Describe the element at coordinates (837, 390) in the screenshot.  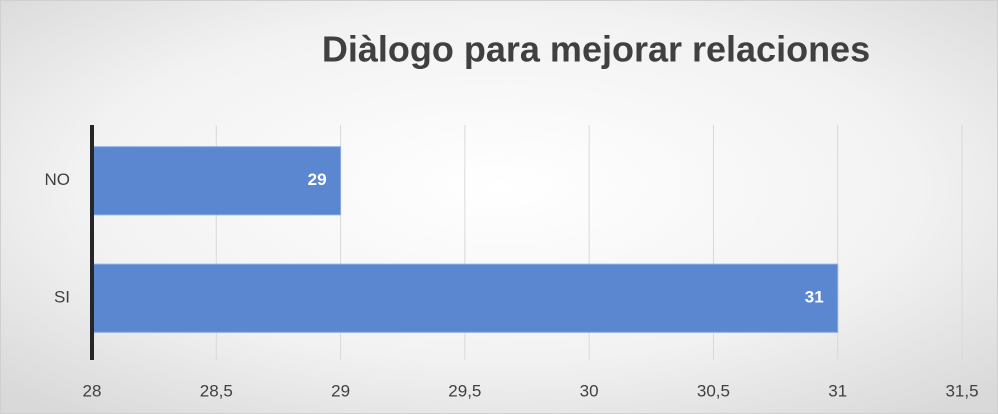
I see `x-tick-label: 31` at that location.